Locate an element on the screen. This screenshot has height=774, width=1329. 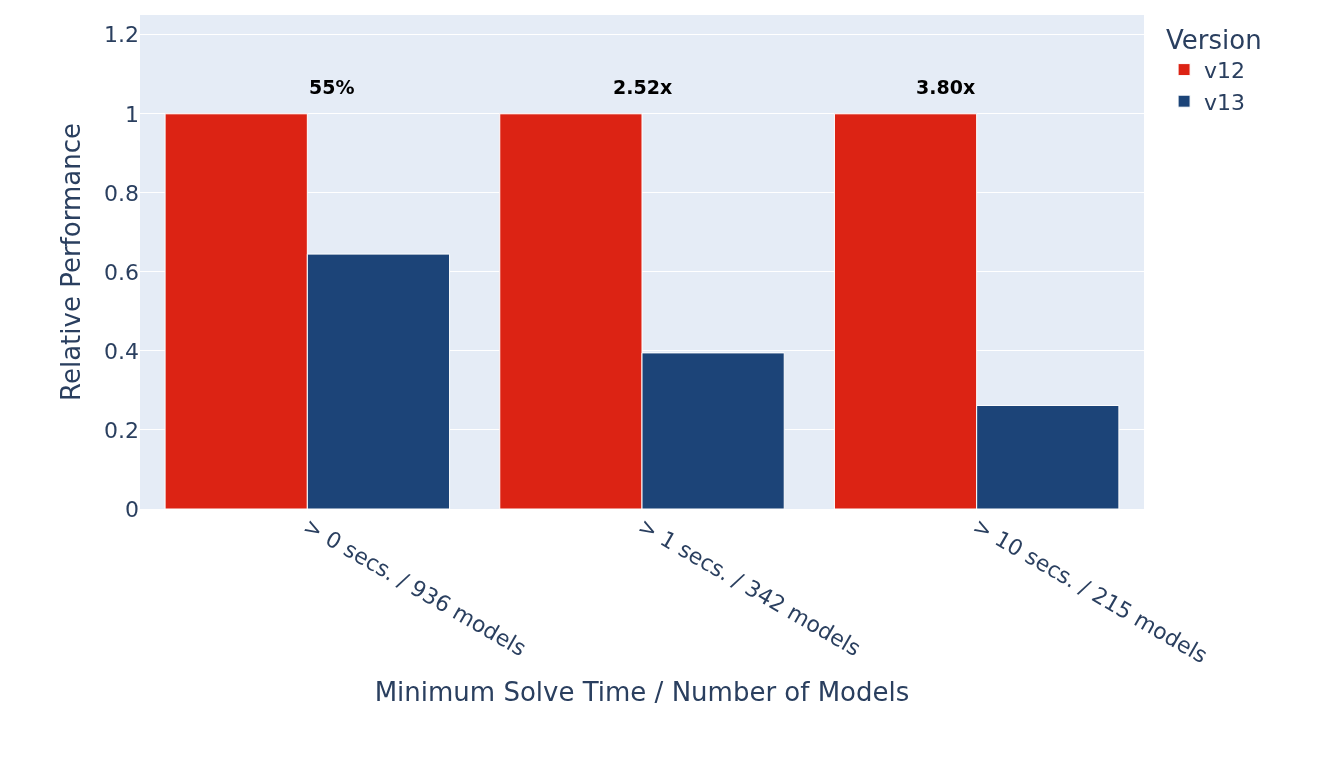
legend-label: v12 is located at coordinates (1225, 71).